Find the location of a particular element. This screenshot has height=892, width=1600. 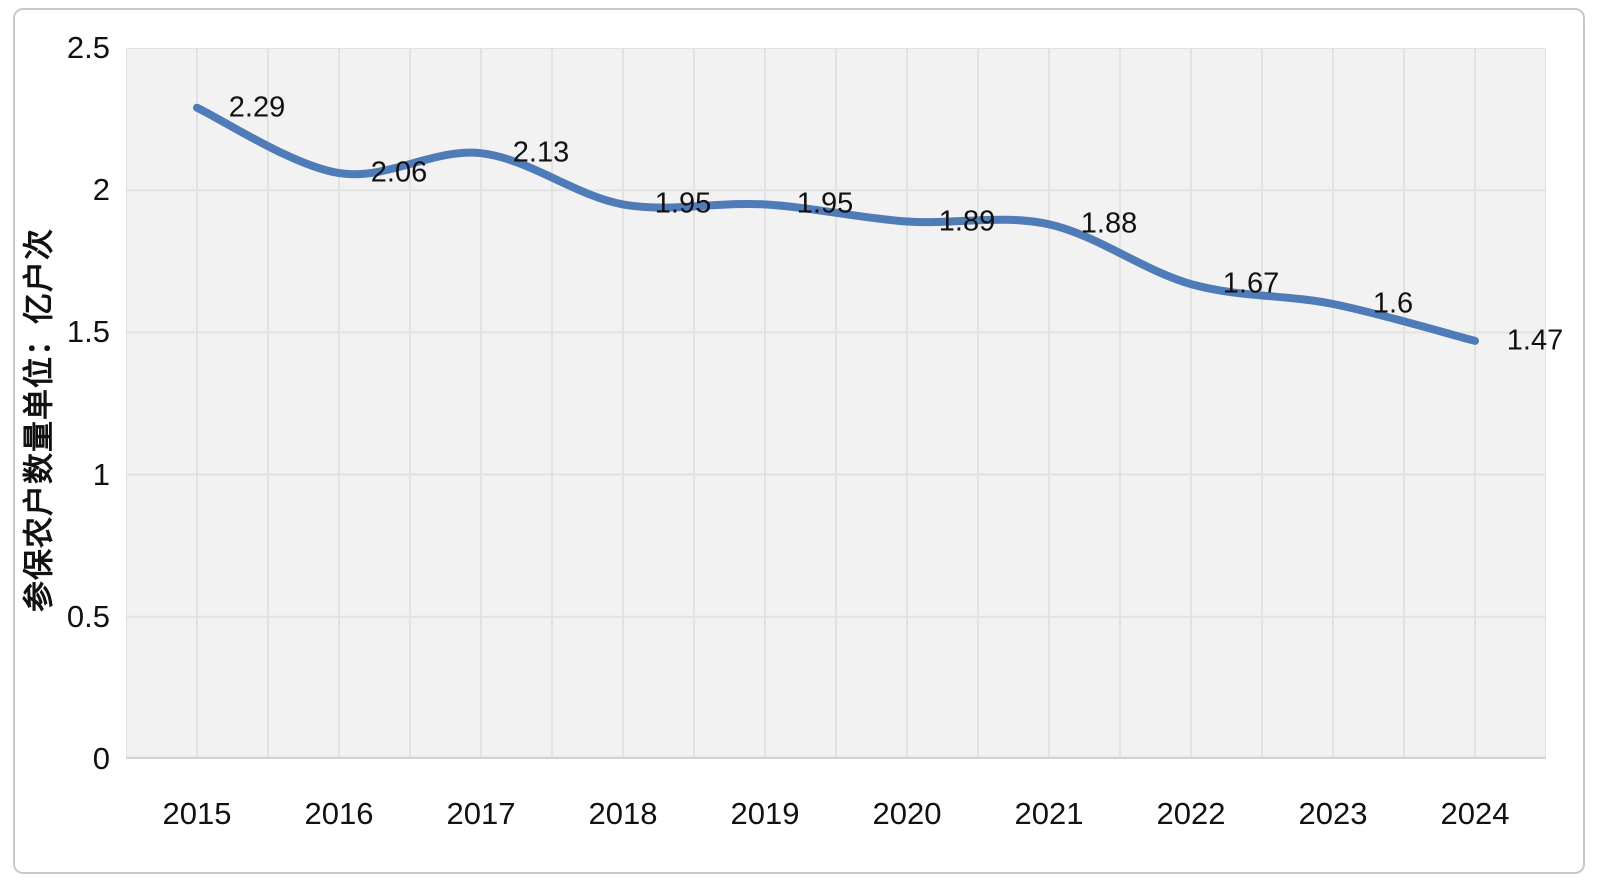

y-tick-label: 2 is located at coordinates (101, 190).